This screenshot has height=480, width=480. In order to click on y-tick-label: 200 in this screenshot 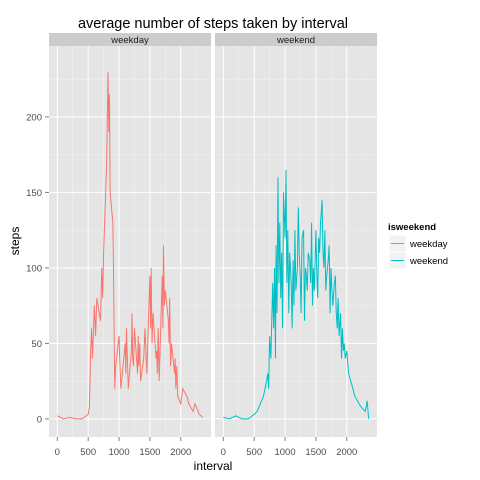, I will do `click(34, 117)`.